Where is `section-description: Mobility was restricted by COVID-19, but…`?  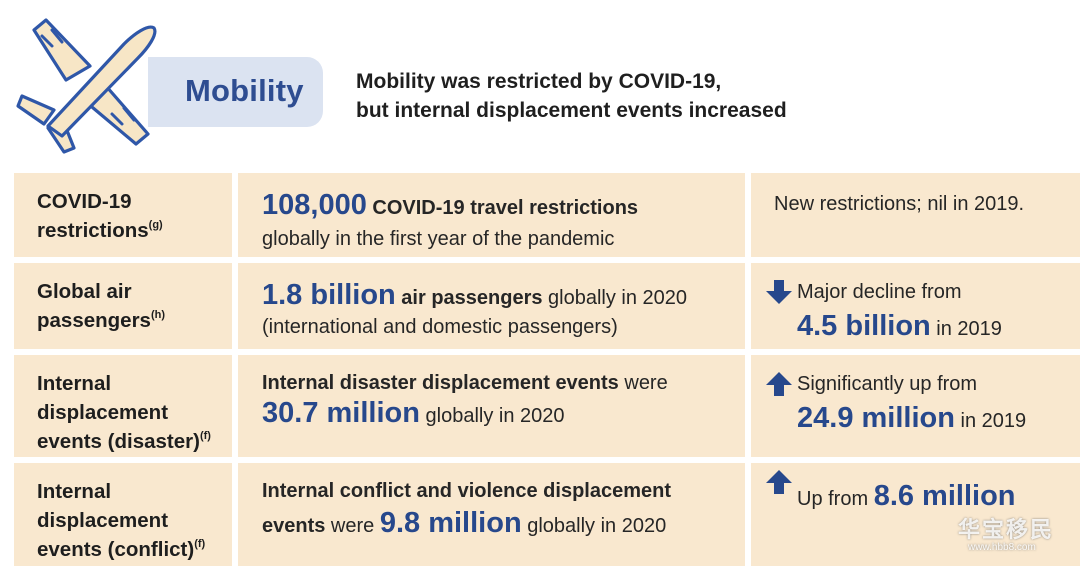
section-description: Mobility was restricted by COVID-19, but… is located at coordinates (571, 96).